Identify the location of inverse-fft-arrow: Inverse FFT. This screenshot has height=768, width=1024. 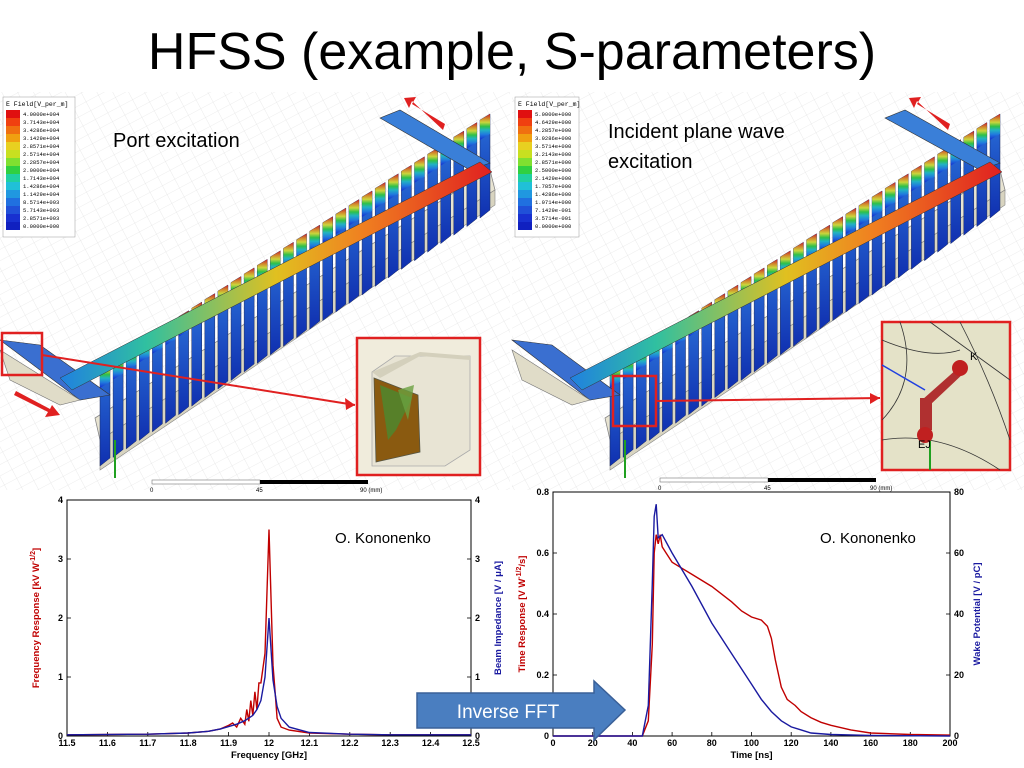
(521, 710).